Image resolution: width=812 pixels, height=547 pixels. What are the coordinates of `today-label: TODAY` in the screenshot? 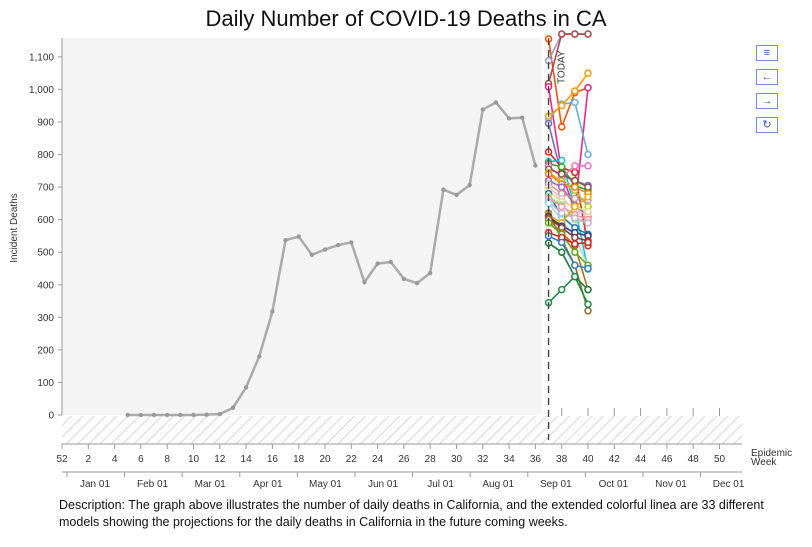 It's located at (562, 67).